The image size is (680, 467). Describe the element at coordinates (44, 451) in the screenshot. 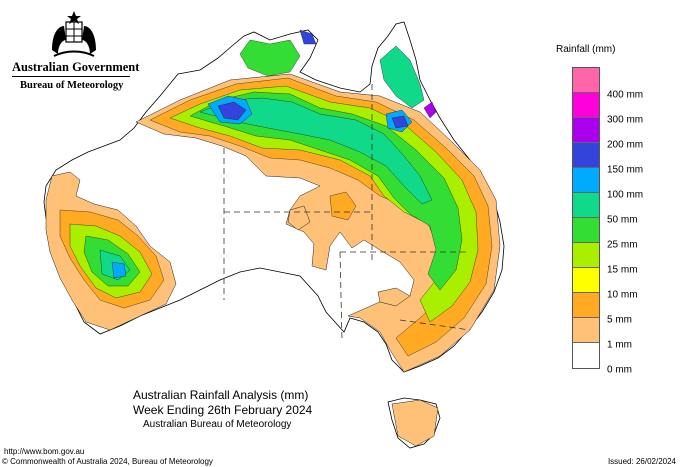

I see `footer-url: http://www.bom.gov.au` at that location.